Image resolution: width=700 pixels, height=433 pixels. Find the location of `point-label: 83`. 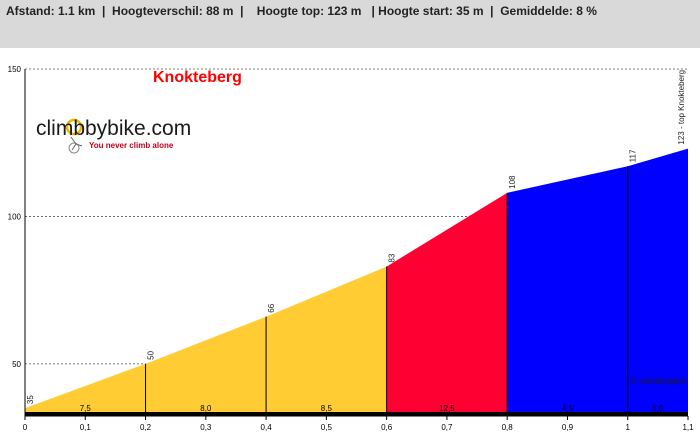

point-label: 83 is located at coordinates (392, 257).